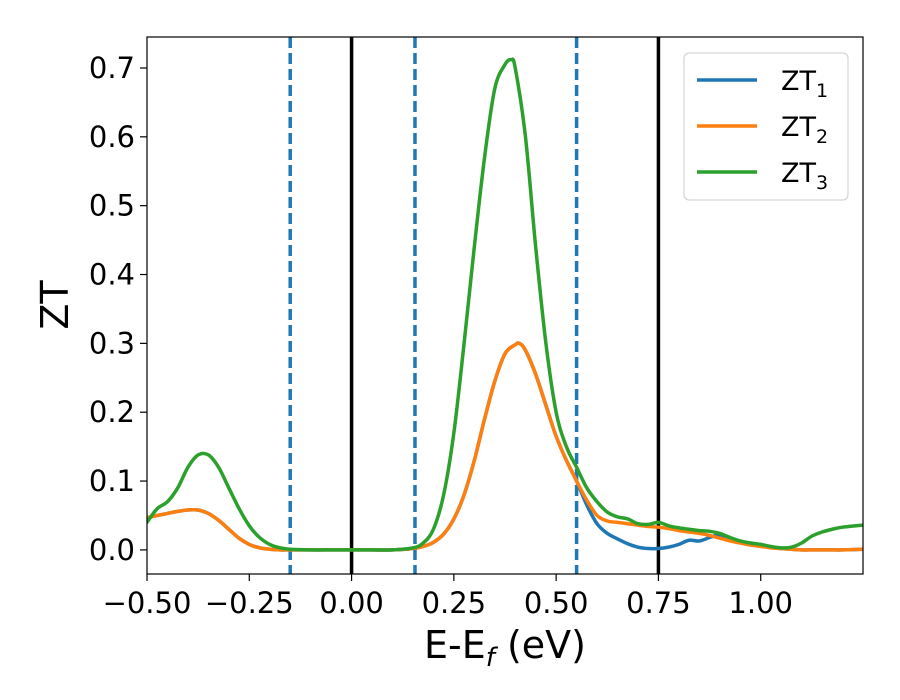  What do you see at coordinates (112, 137) in the screenshot?
I see `y-tick-label: 0.6` at bounding box center [112, 137].